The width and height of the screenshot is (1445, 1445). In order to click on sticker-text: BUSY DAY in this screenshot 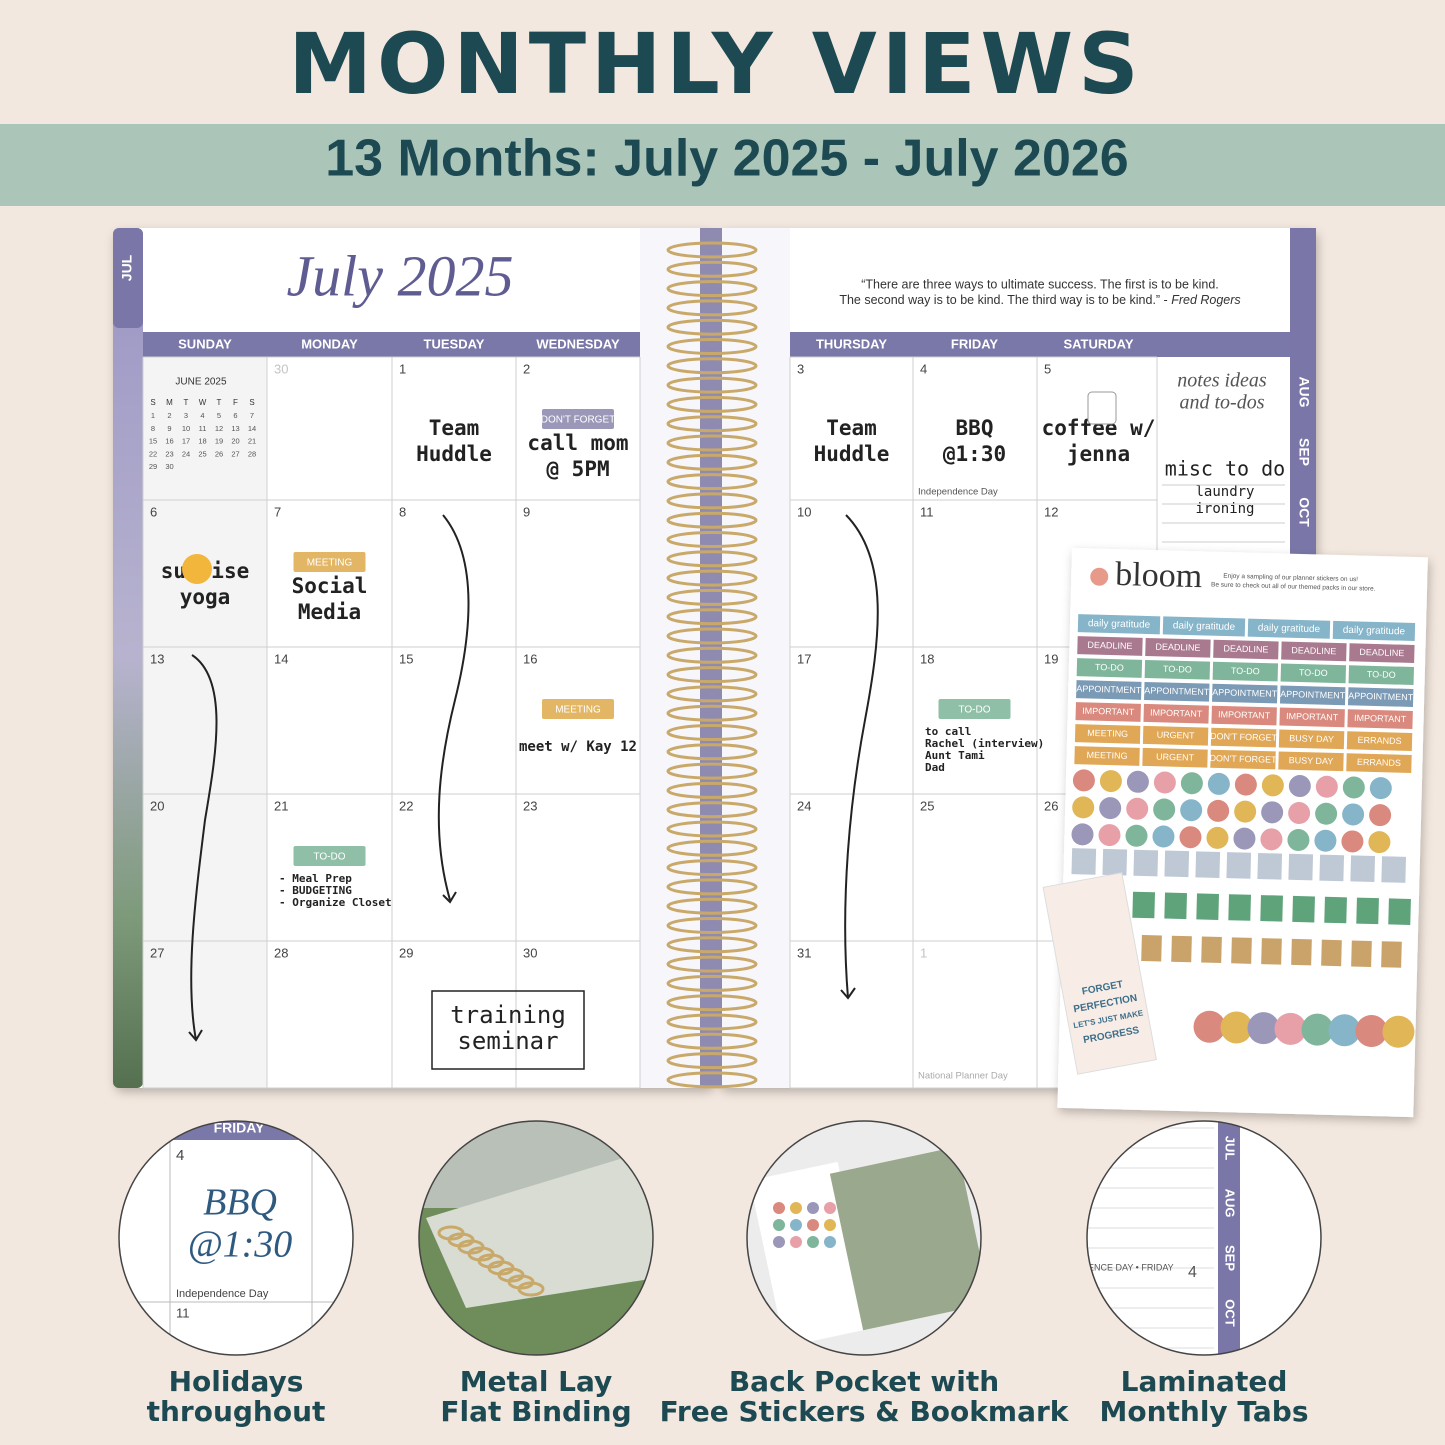, I will do `click(1311, 760)`.